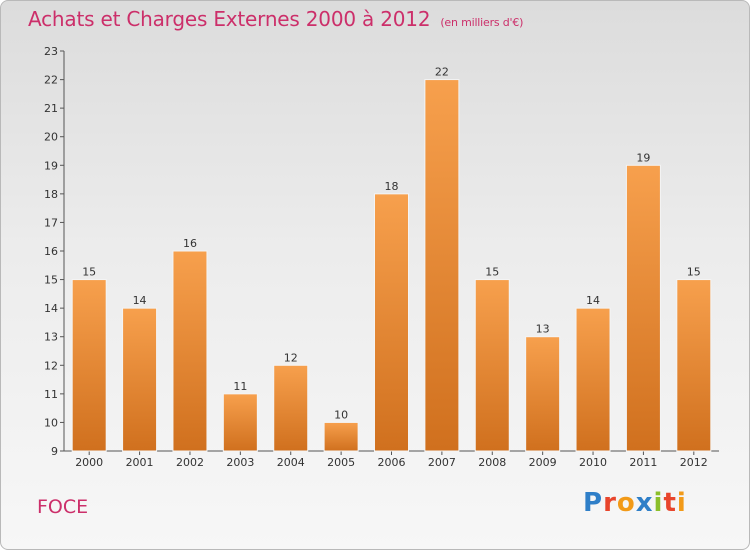  I want to click on y-tick-label: 16, so click(51, 251).